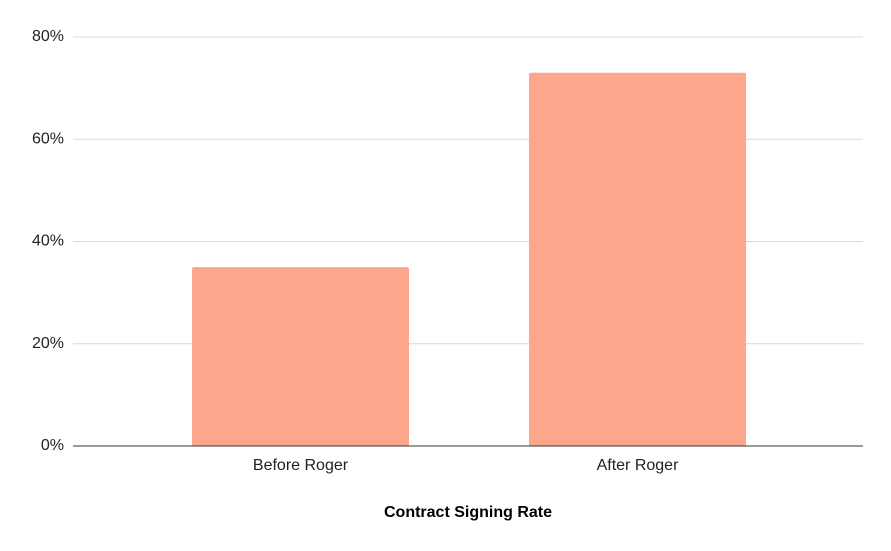  What do you see at coordinates (48, 138) in the screenshot?
I see `y-tick-label: 60%` at bounding box center [48, 138].